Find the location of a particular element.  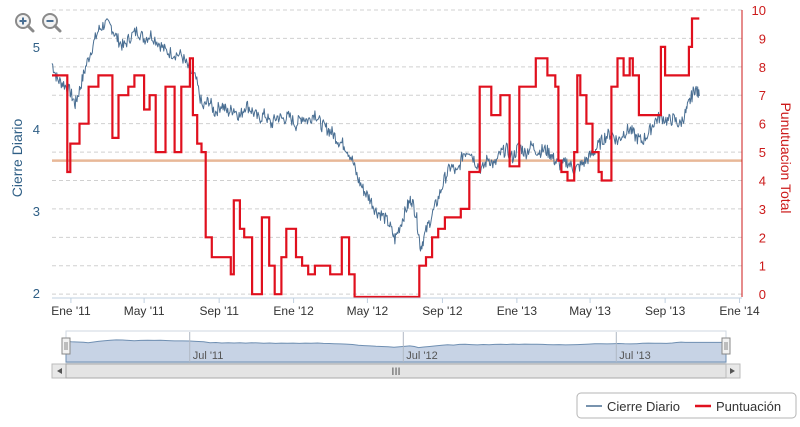

y-right-tick-label: 5 is located at coordinates (762, 152).